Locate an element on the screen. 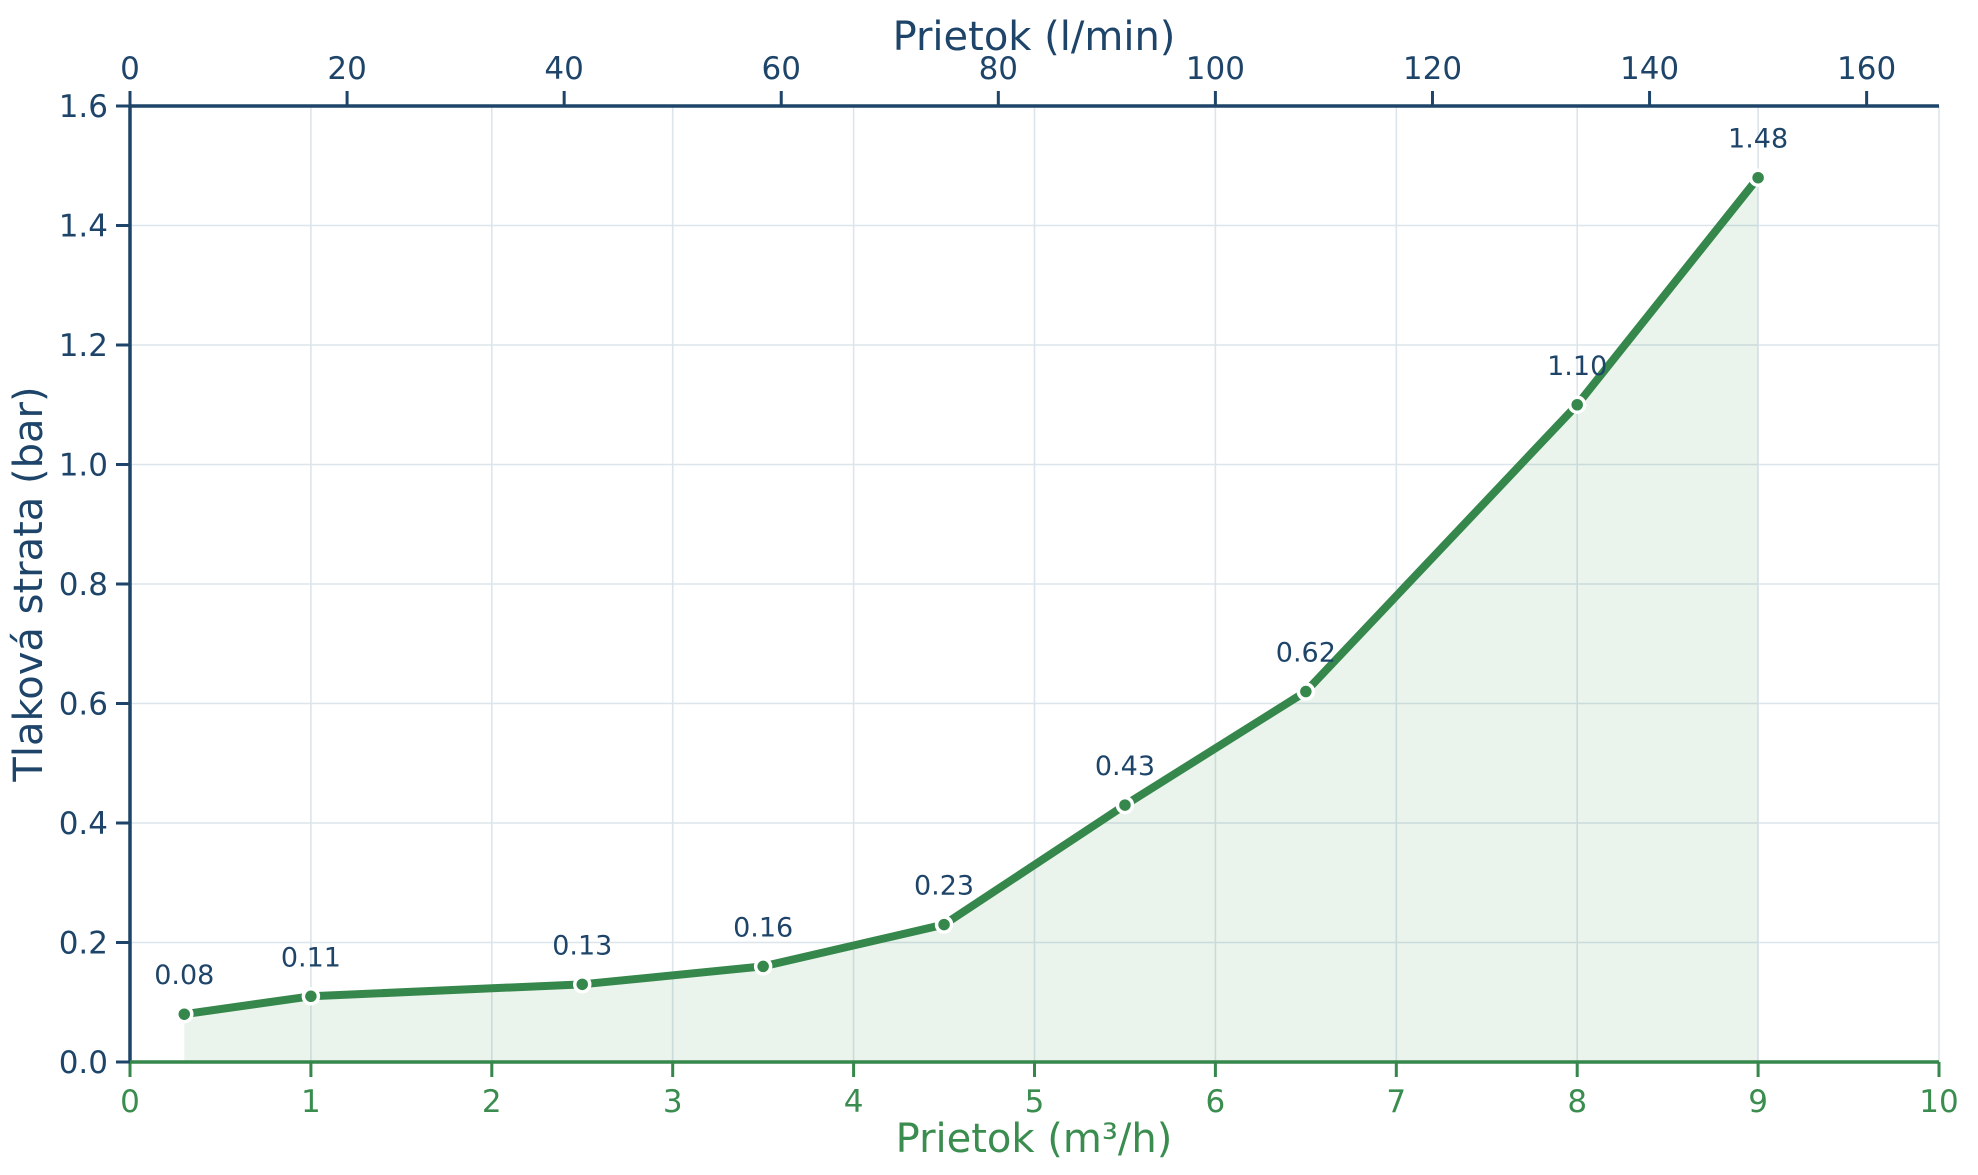 This screenshot has height=1175, width=1978. top-tick-label: 160 is located at coordinates (1866, 69).